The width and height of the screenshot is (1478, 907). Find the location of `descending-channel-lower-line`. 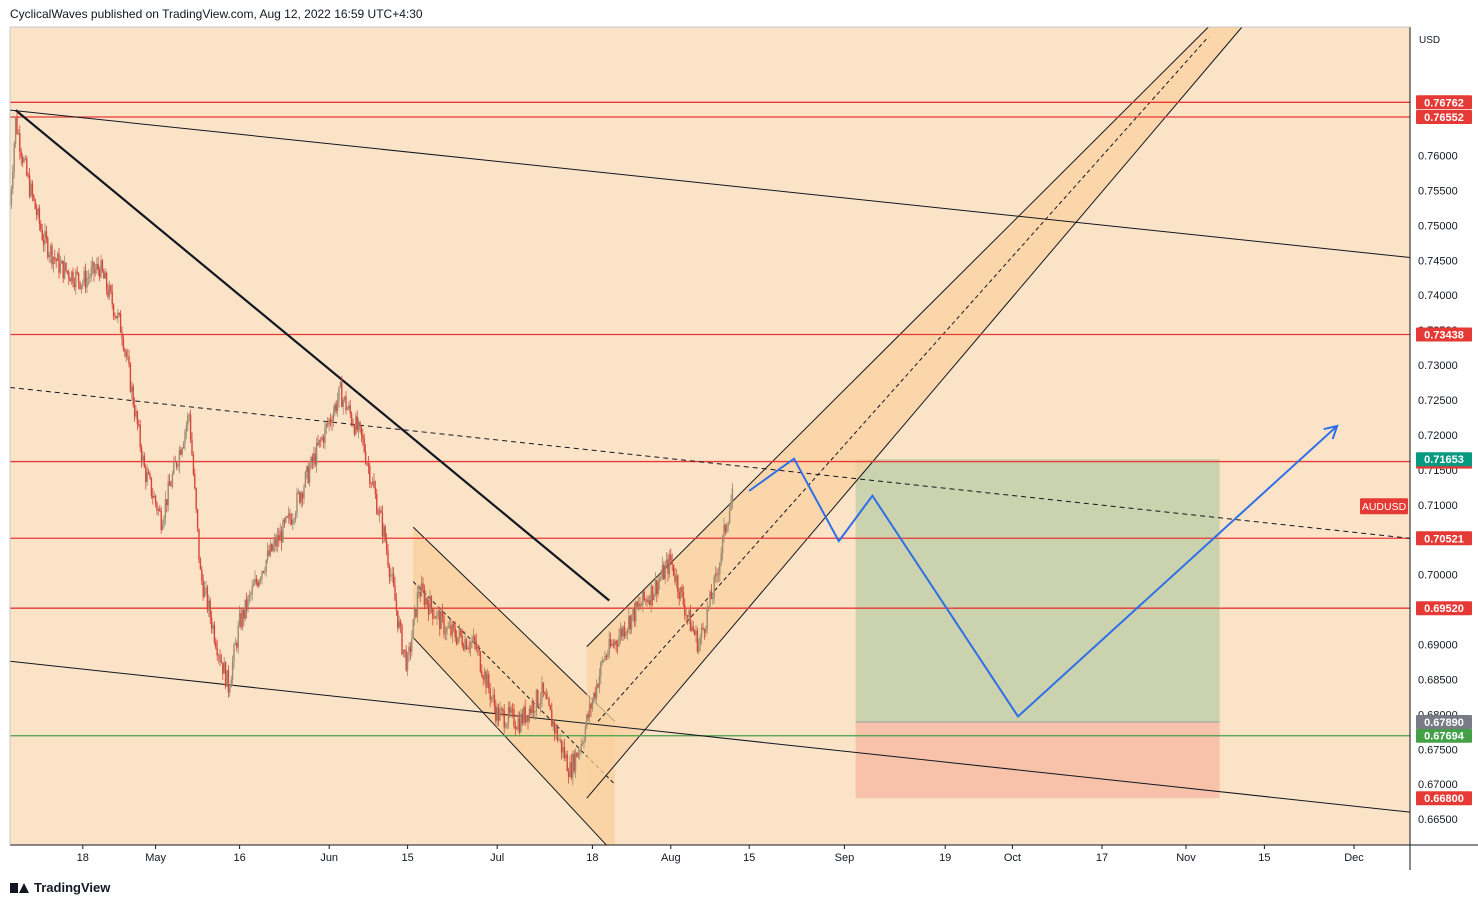

descending-channel-lower-line is located at coordinates (514, 746).